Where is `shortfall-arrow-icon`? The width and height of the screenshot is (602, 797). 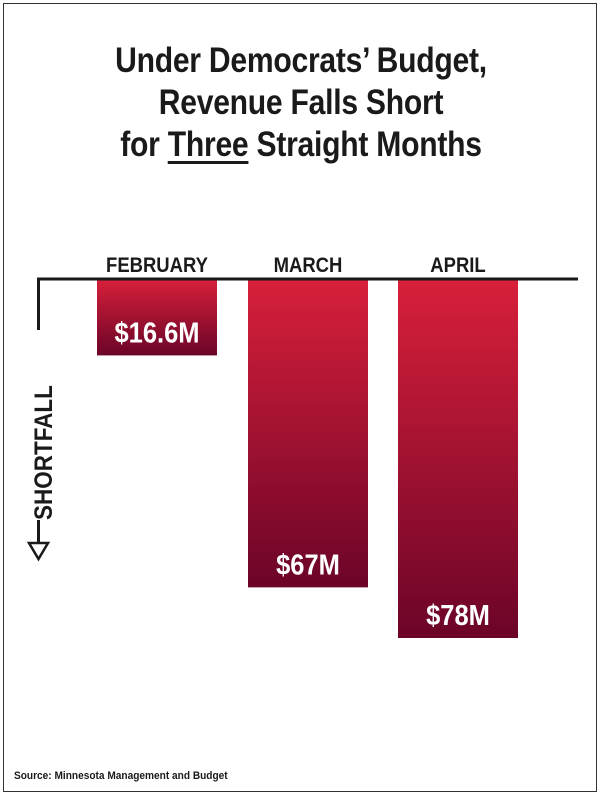 shortfall-arrow-icon is located at coordinates (38, 551).